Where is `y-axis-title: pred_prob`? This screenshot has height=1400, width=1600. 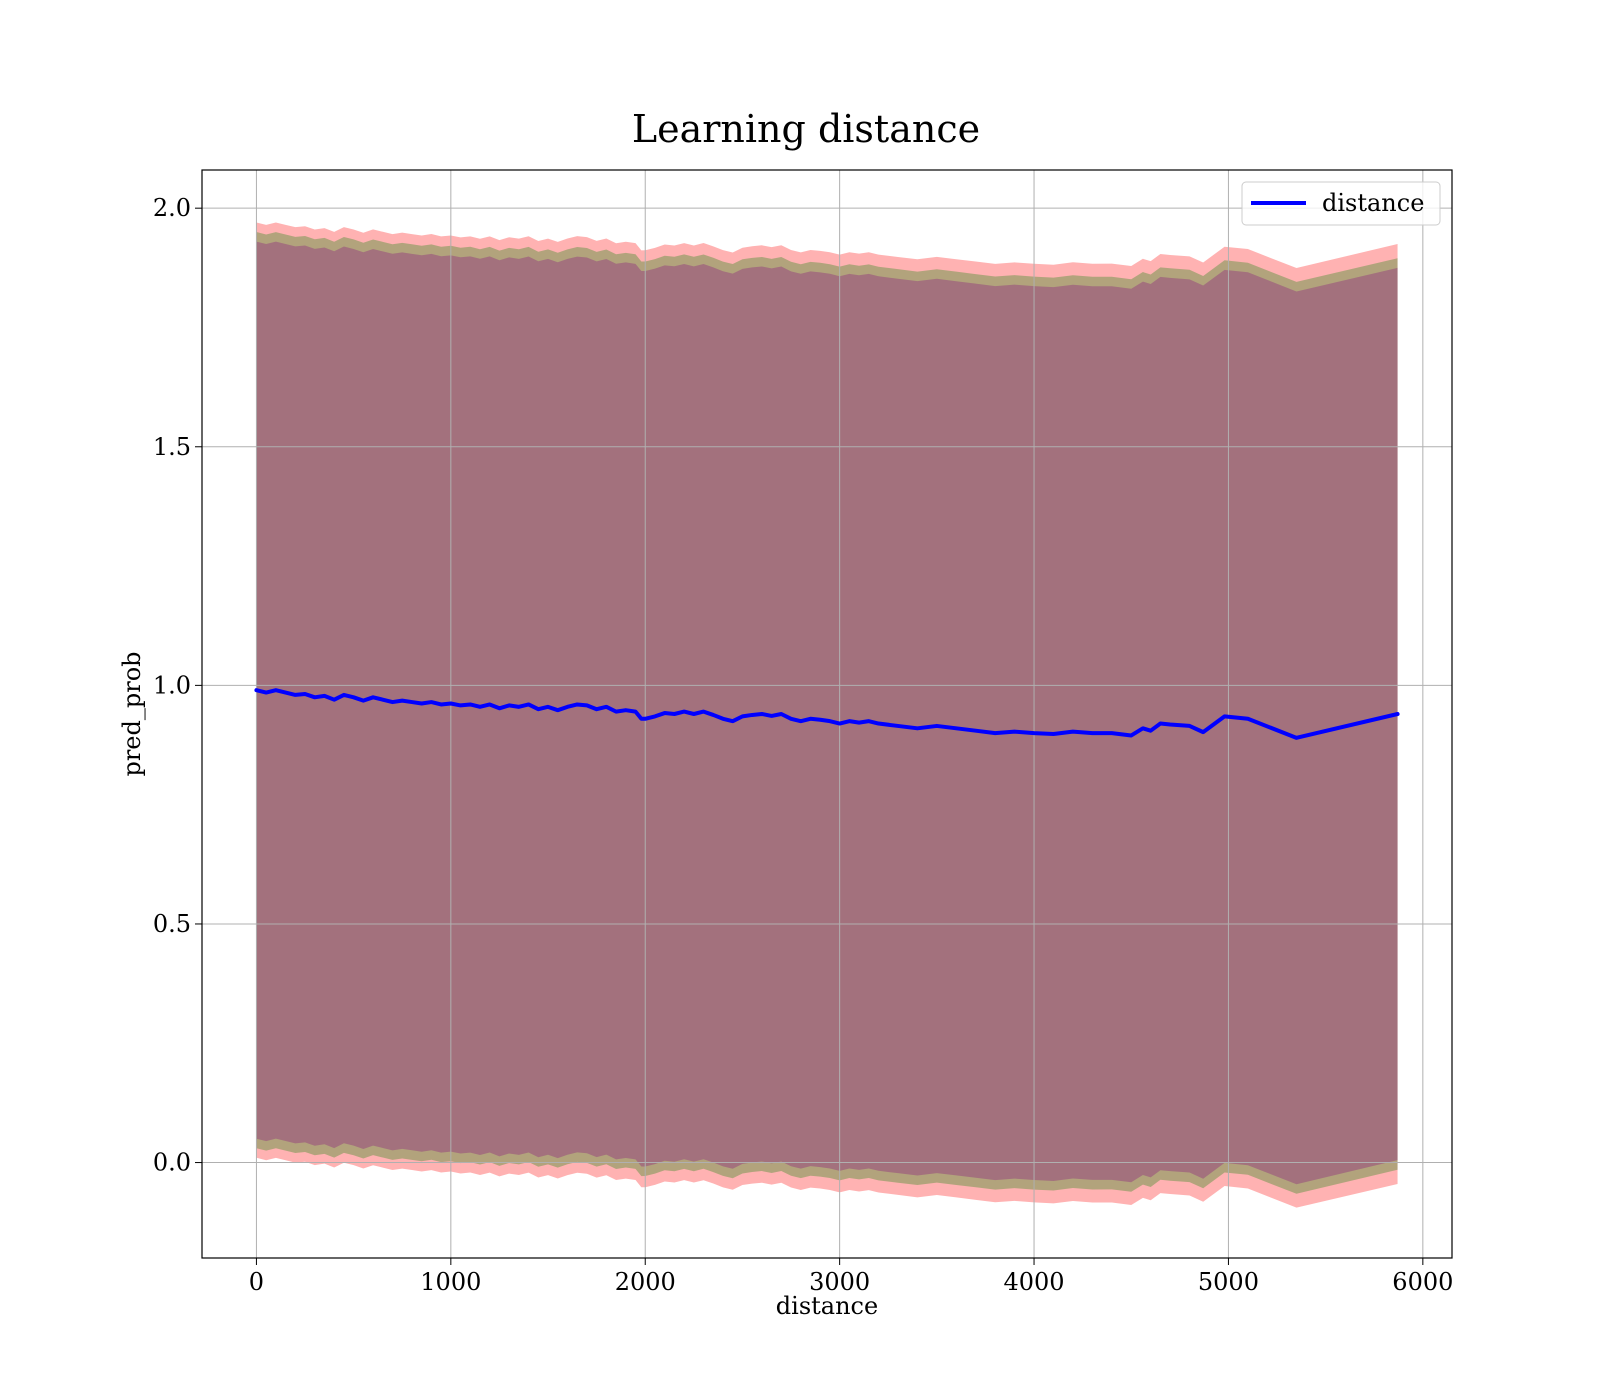 y-axis-title: pred_prob is located at coordinates (132, 713).